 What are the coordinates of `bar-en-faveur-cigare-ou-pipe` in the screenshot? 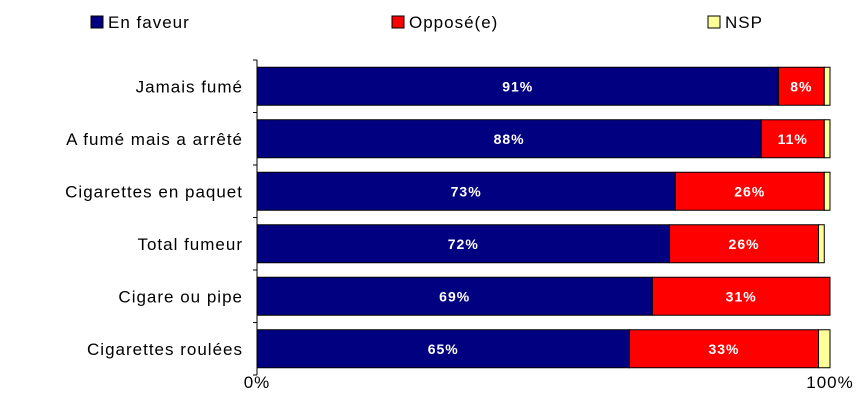 It's located at (454, 296).